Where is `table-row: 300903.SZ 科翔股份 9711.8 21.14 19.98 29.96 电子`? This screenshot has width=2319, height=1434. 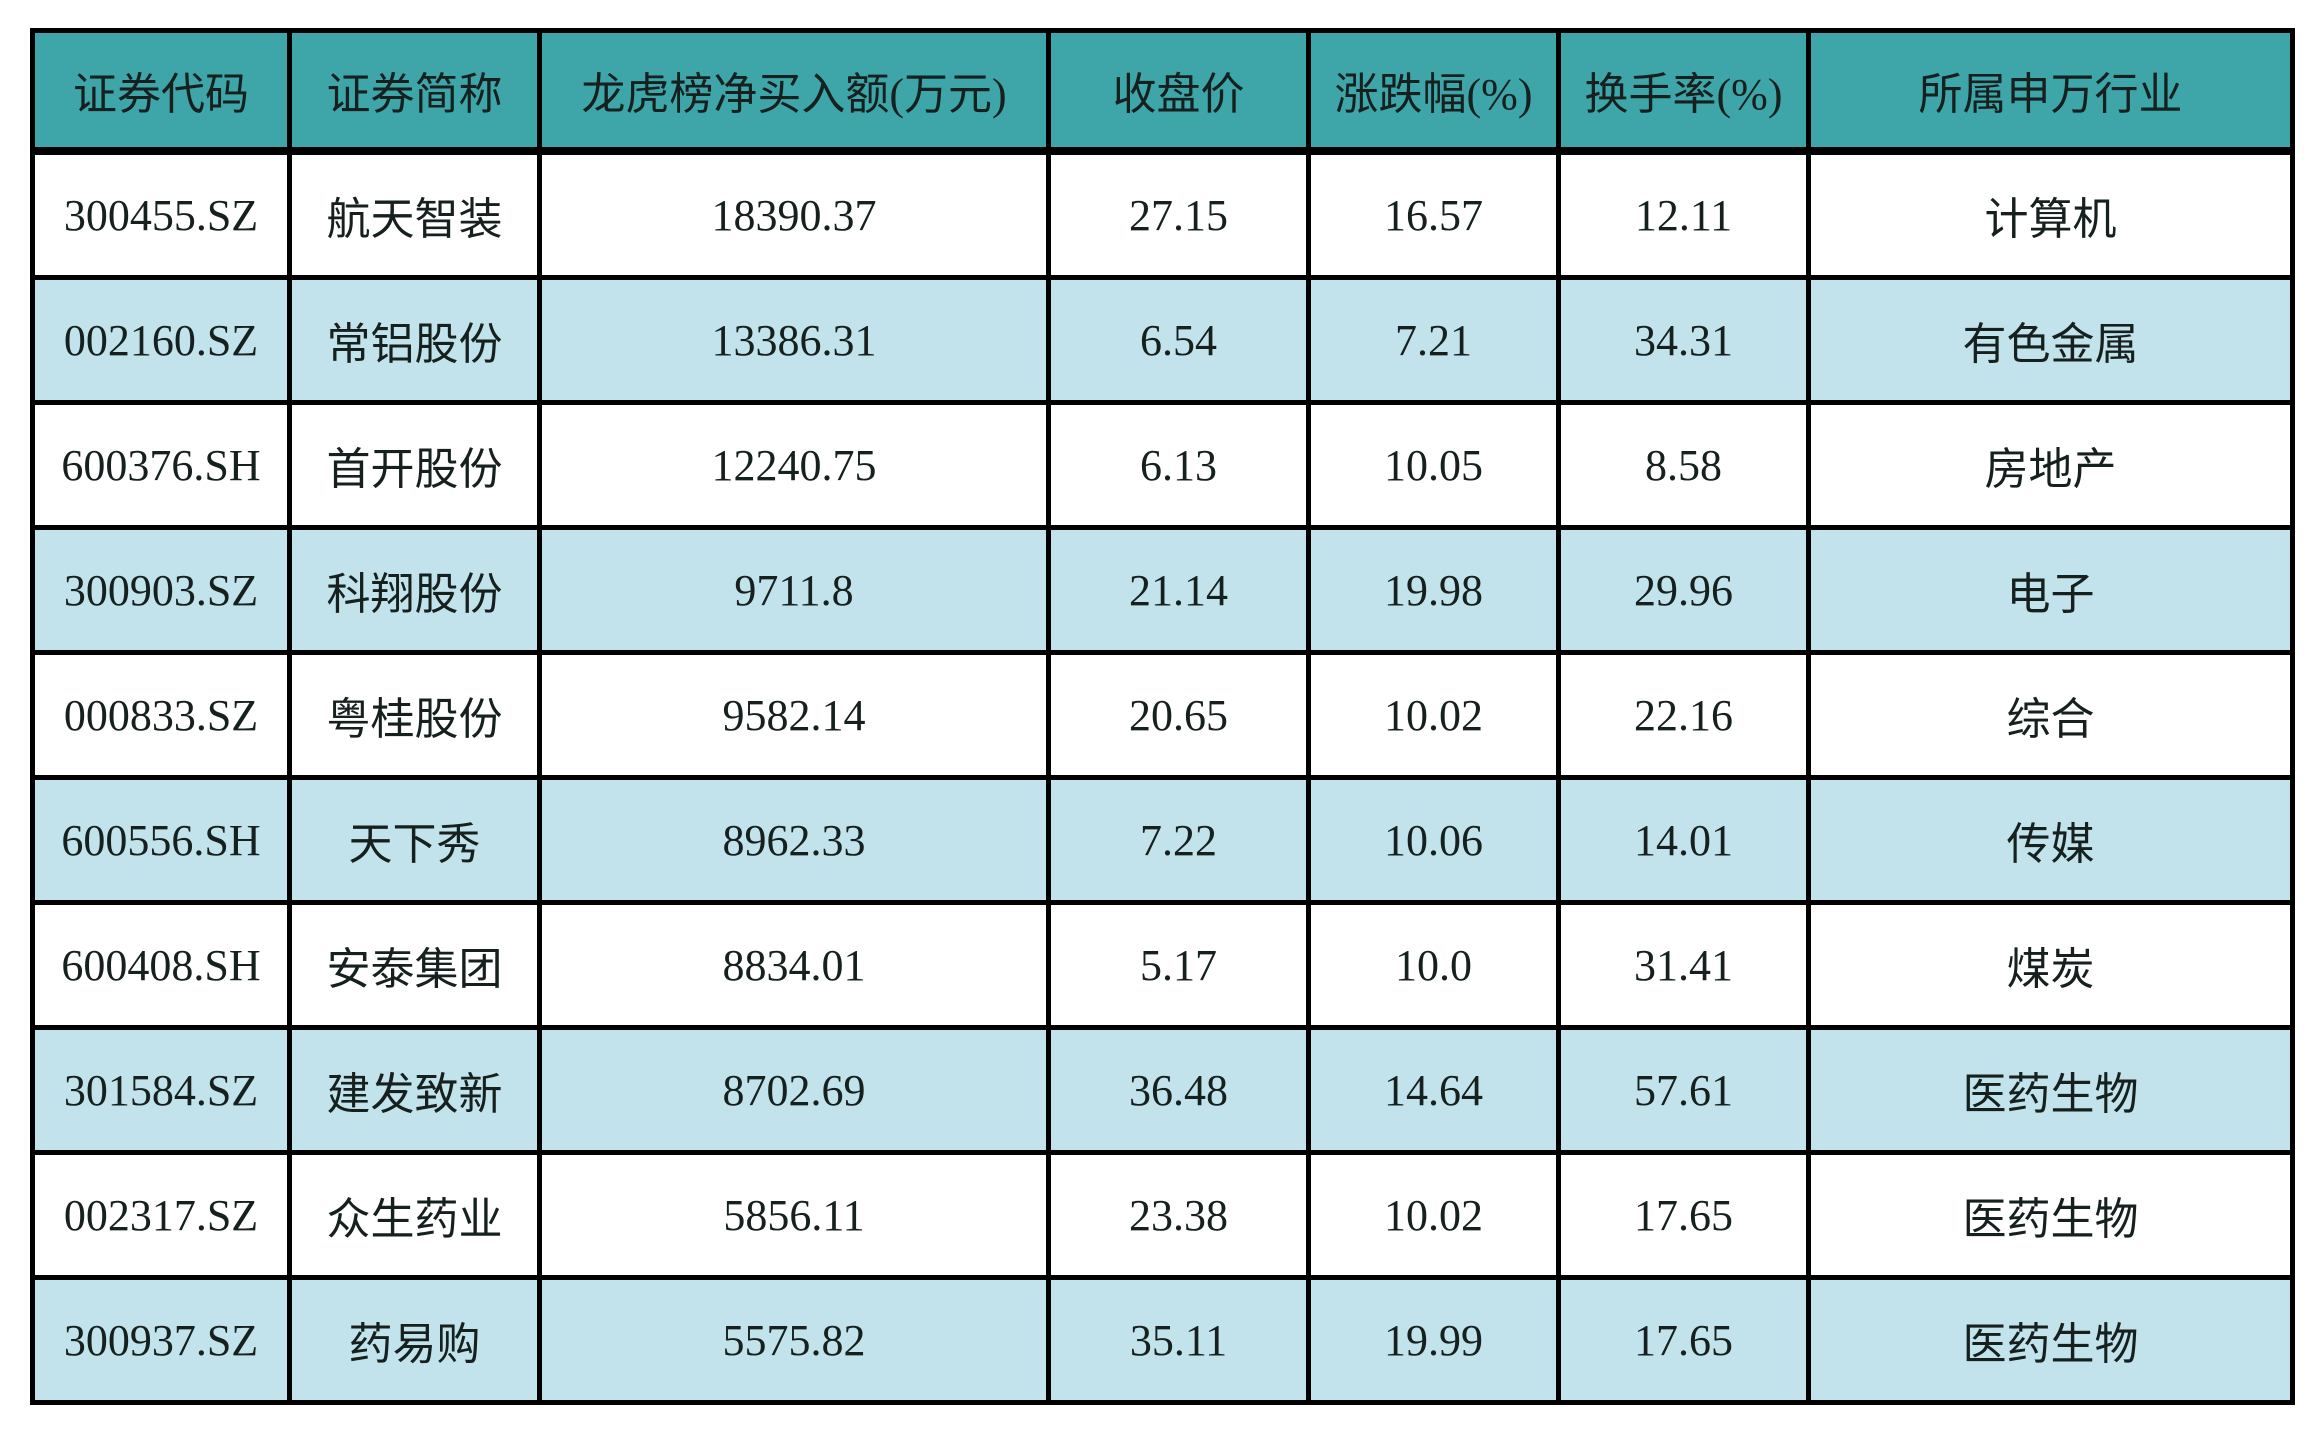 table-row: 300903.SZ 科翔股份 9711.8 21.14 19.98 29.96 电子 is located at coordinates (1162, 590).